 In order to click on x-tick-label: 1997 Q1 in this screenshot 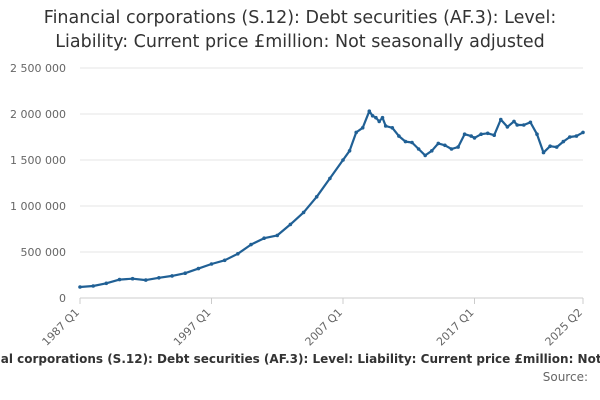, I will do `click(192, 327)`.